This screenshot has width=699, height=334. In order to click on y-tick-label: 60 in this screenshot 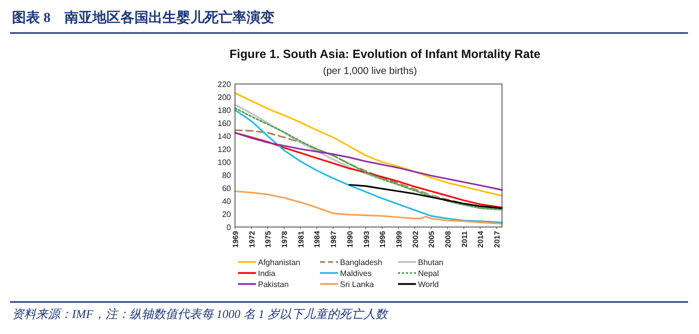, I will do `click(227, 188)`.